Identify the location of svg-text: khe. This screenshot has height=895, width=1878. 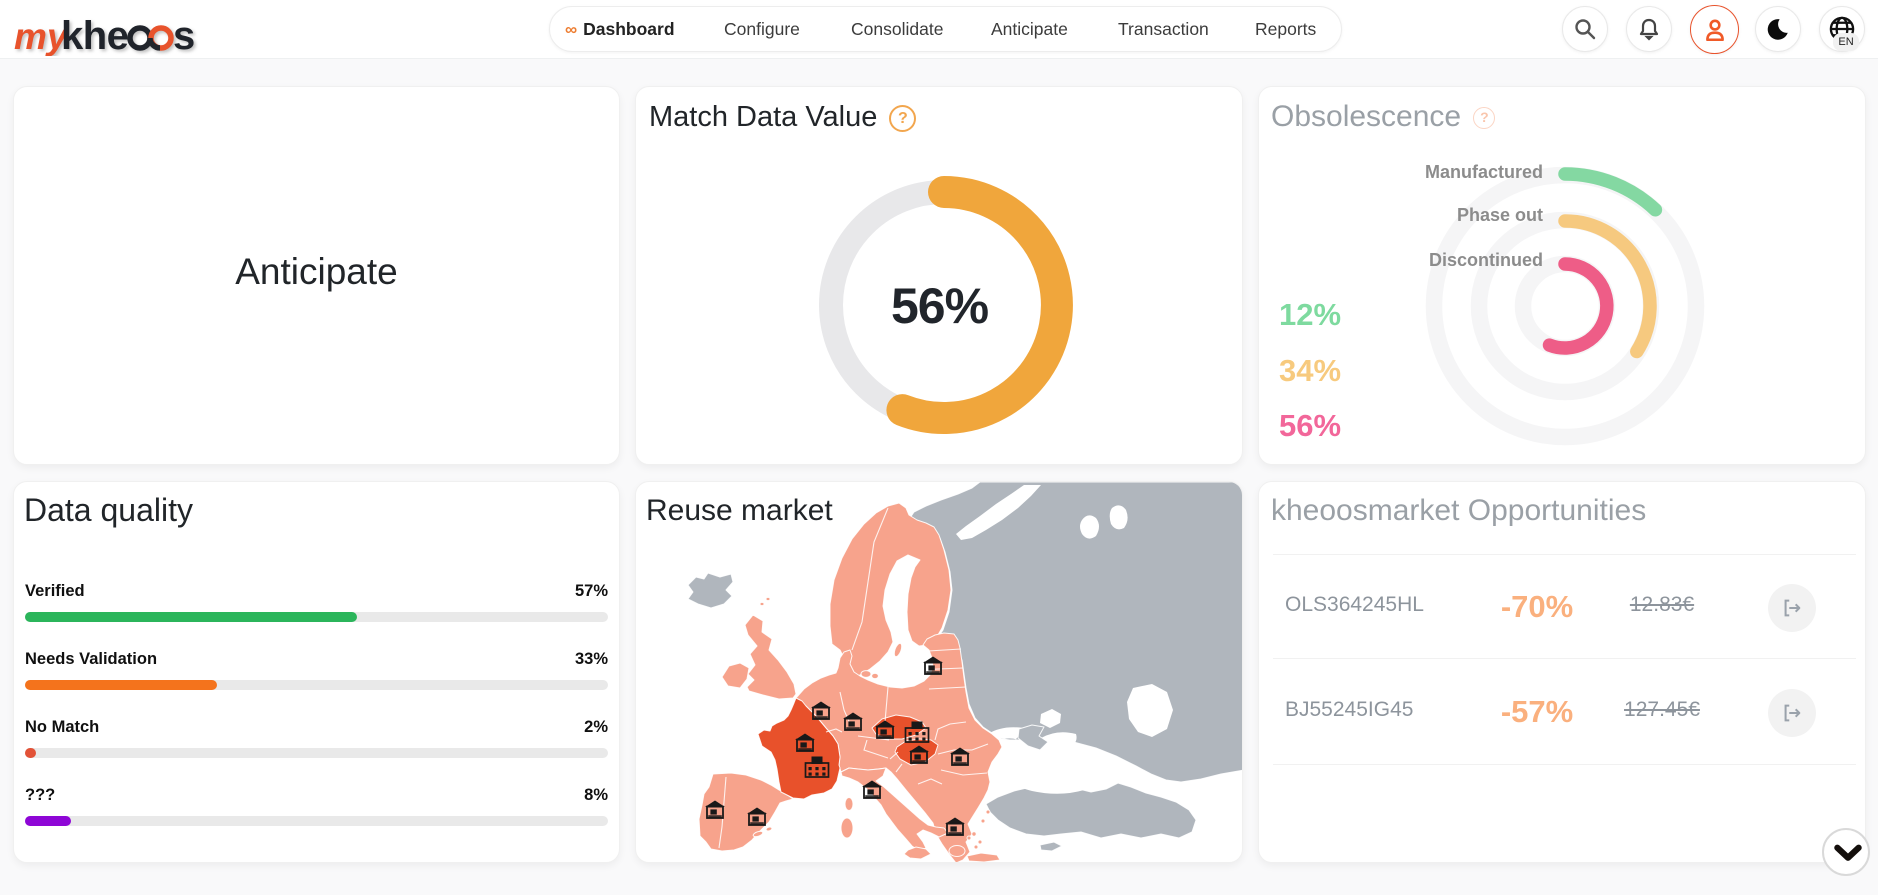
(94, 35).